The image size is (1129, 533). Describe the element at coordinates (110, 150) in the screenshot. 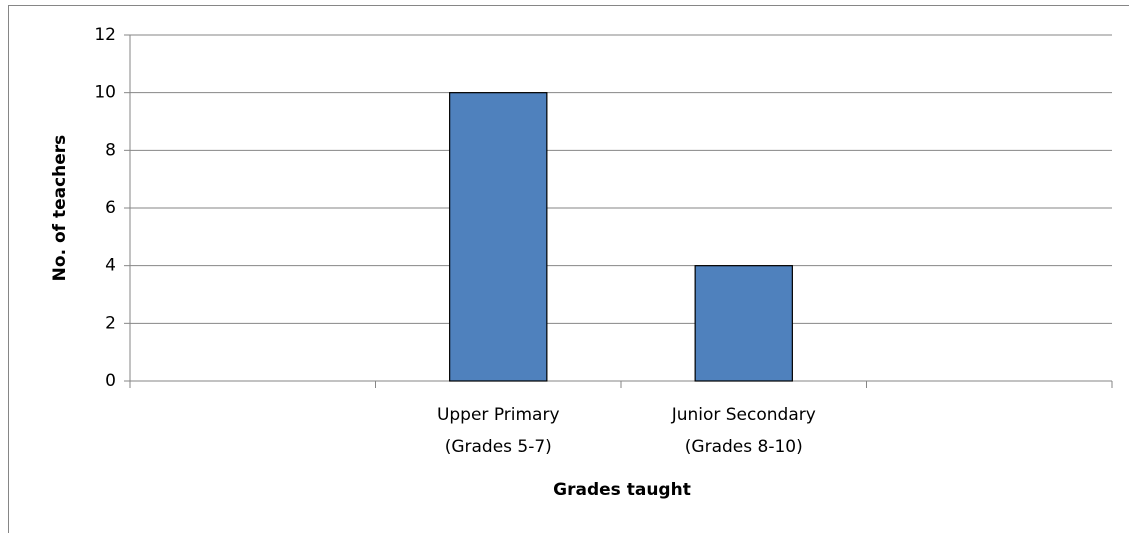

I see `y-tick-label: 8` at that location.